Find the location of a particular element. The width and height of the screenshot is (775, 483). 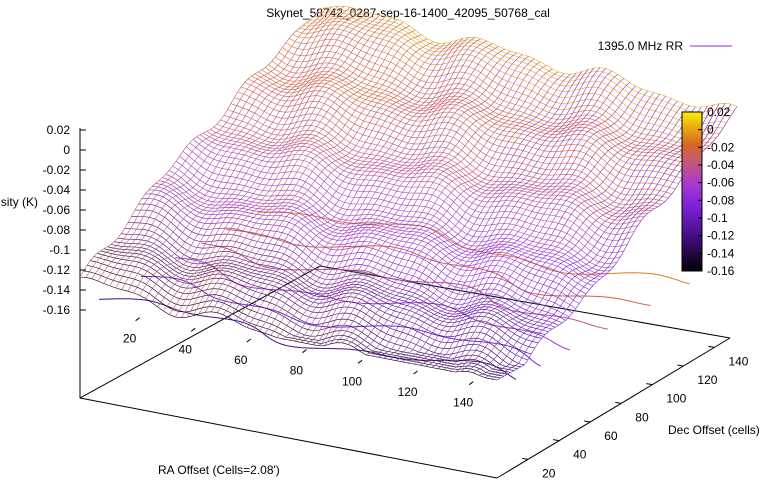

x-tick-label: 20 is located at coordinates (130, 339).